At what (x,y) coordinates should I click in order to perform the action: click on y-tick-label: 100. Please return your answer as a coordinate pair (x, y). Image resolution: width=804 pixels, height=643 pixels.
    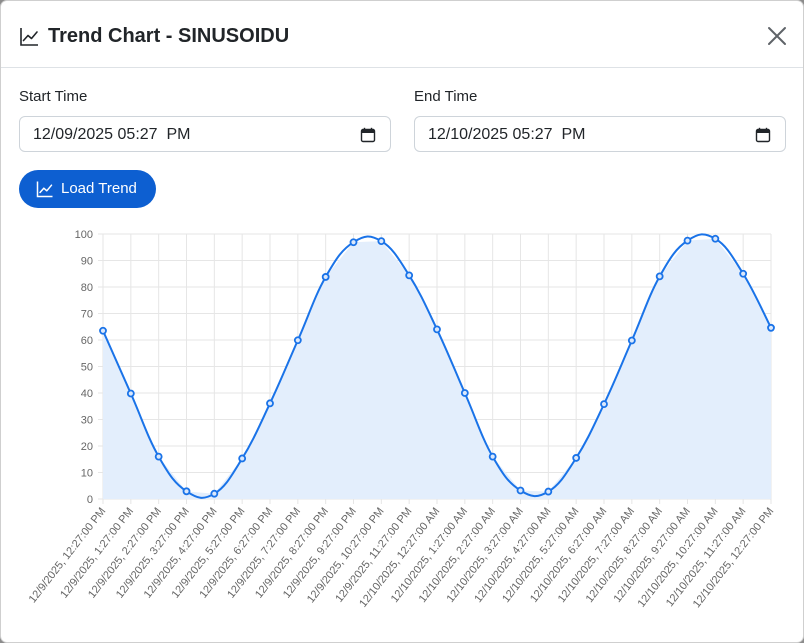
    Looking at the image, I should click on (84, 235).